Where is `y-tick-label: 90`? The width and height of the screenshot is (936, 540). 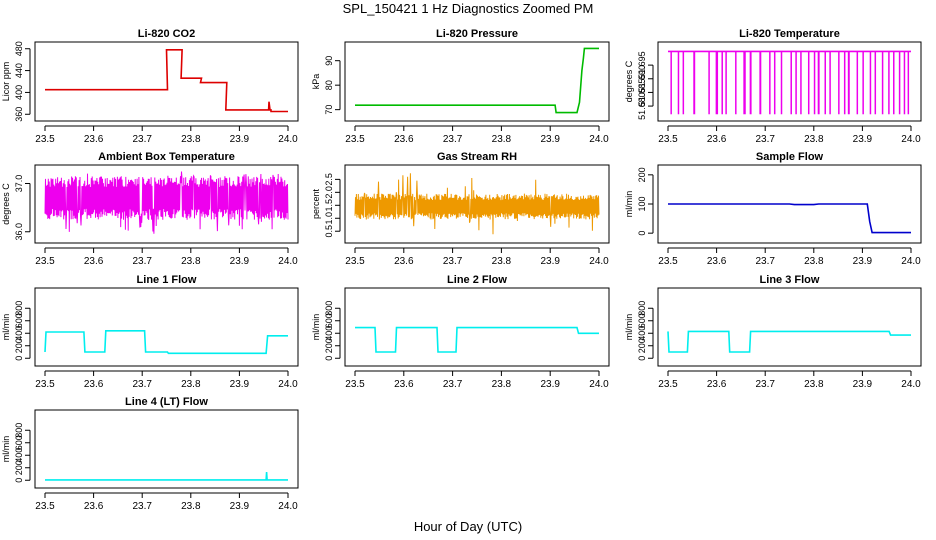 y-tick-label: 90 is located at coordinates (329, 61).